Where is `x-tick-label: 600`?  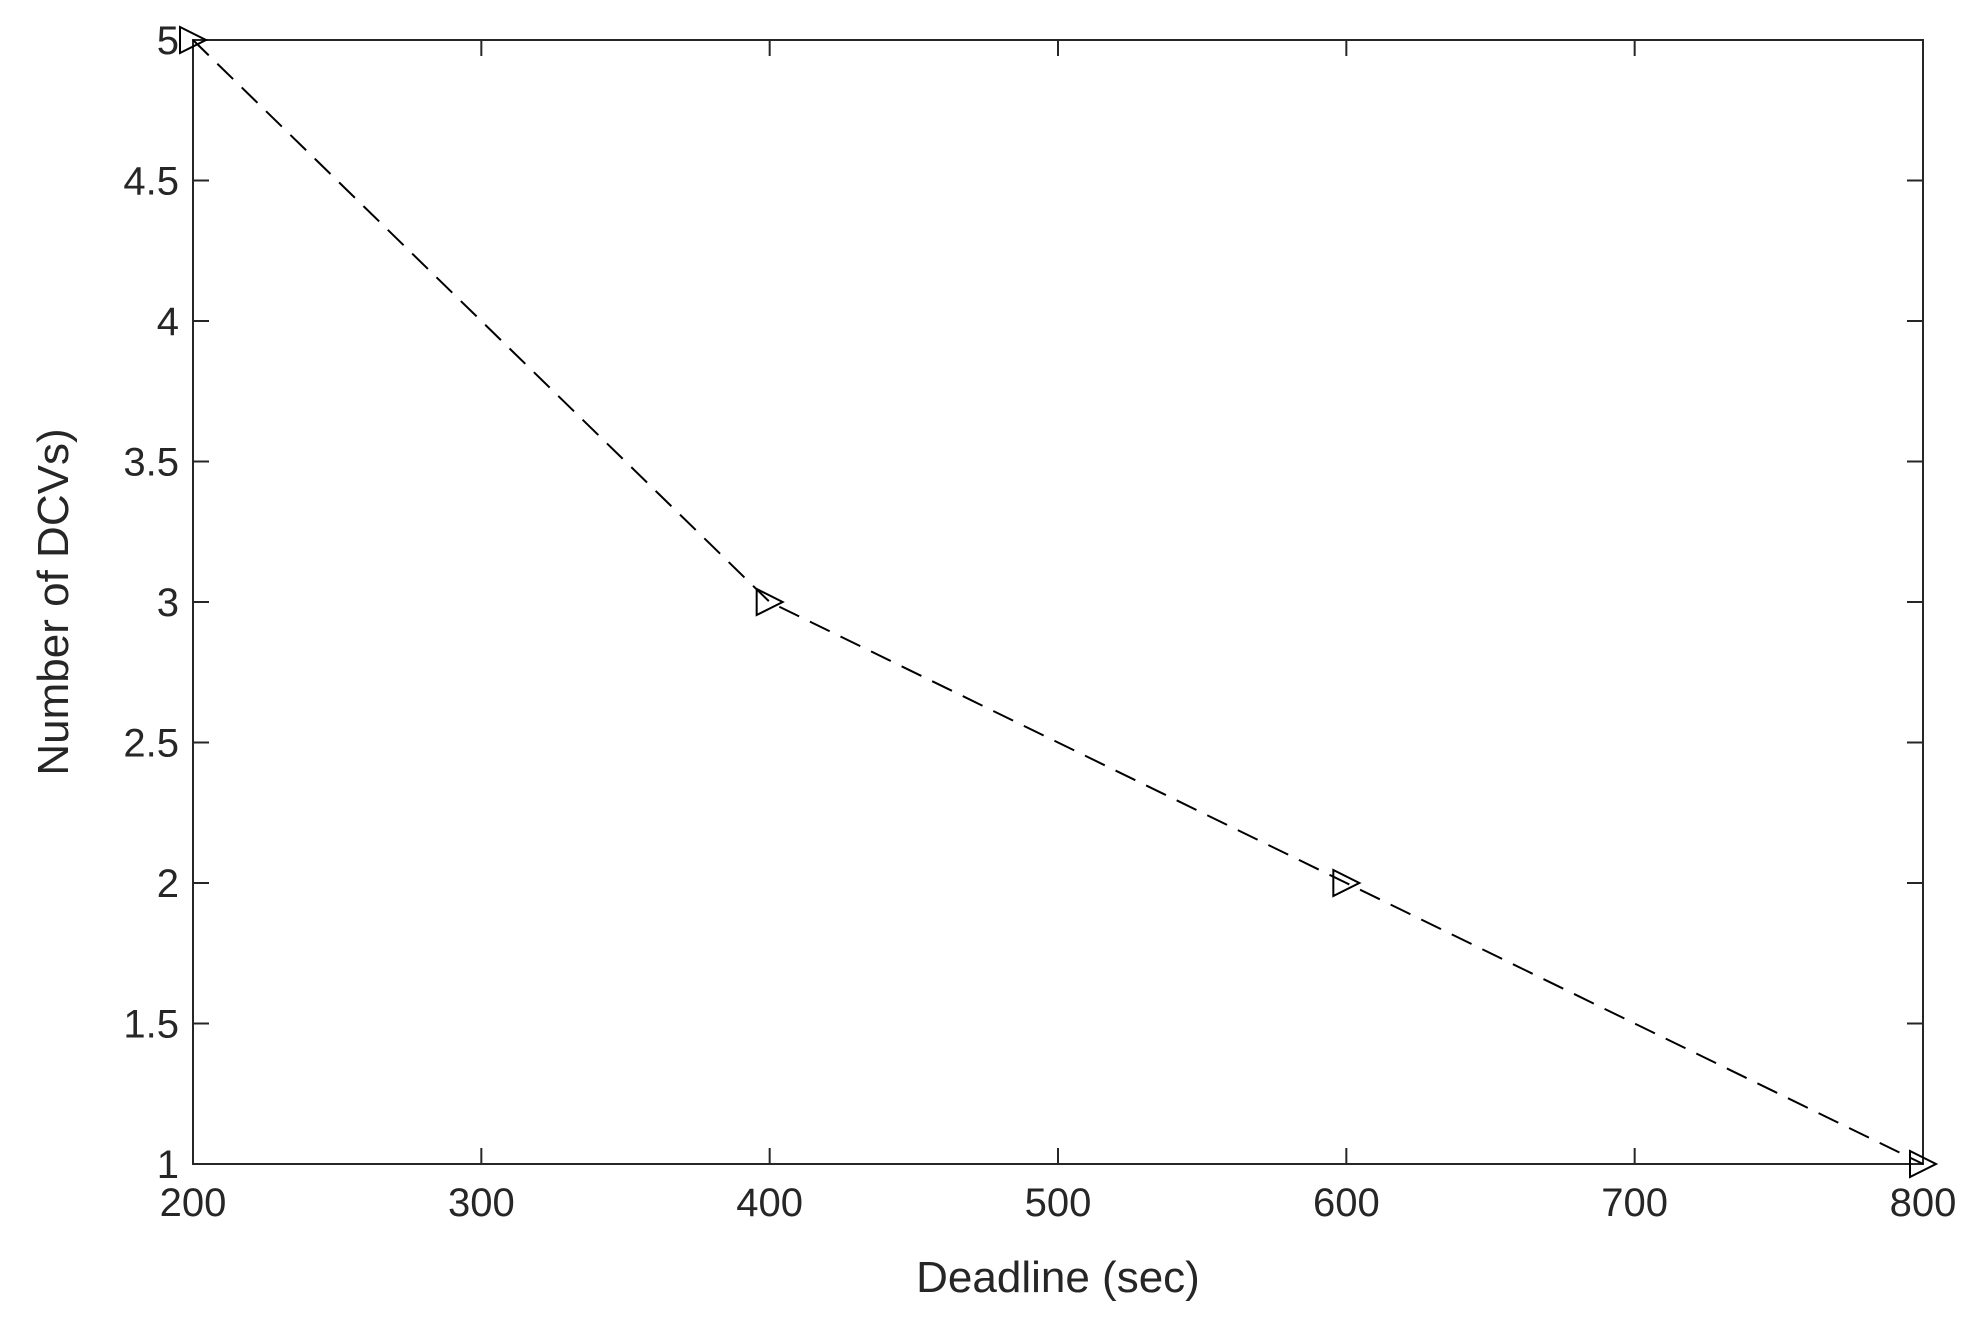
x-tick-label: 600 is located at coordinates (1346, 1203).